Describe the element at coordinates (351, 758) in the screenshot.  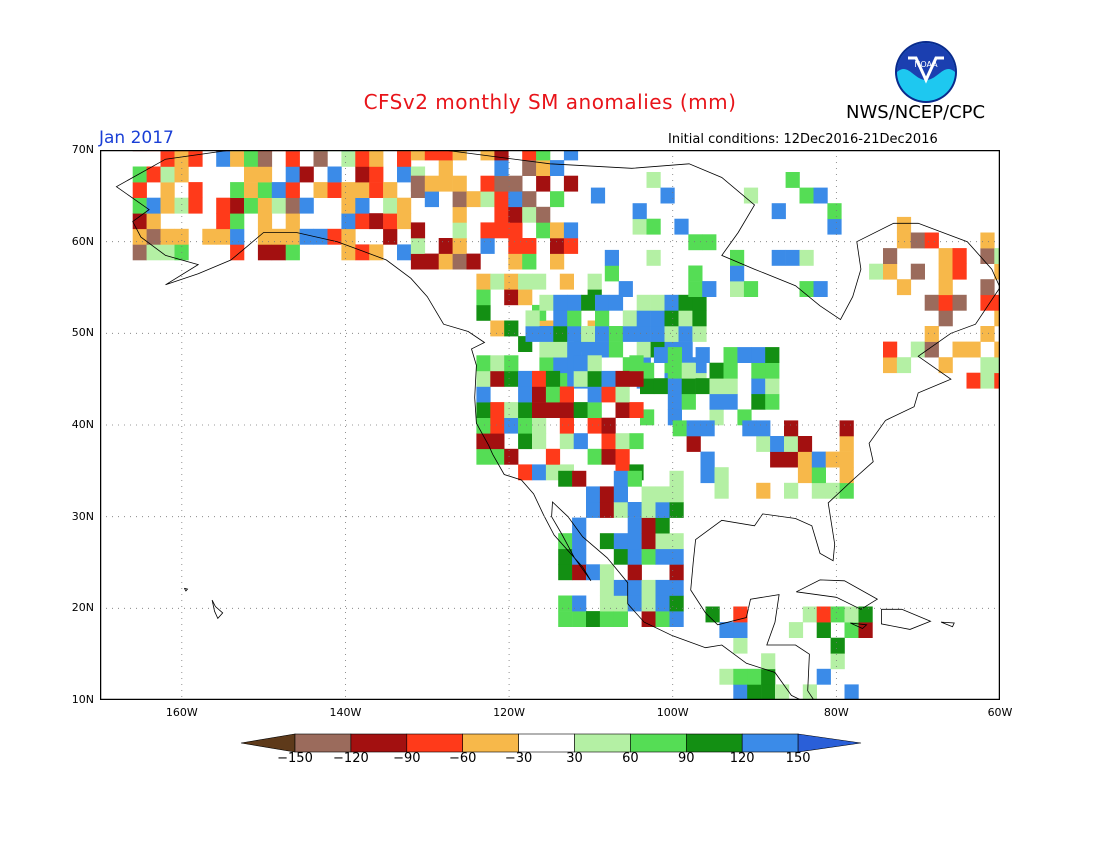
I see `colorbar-tick-label: −120` at that location.